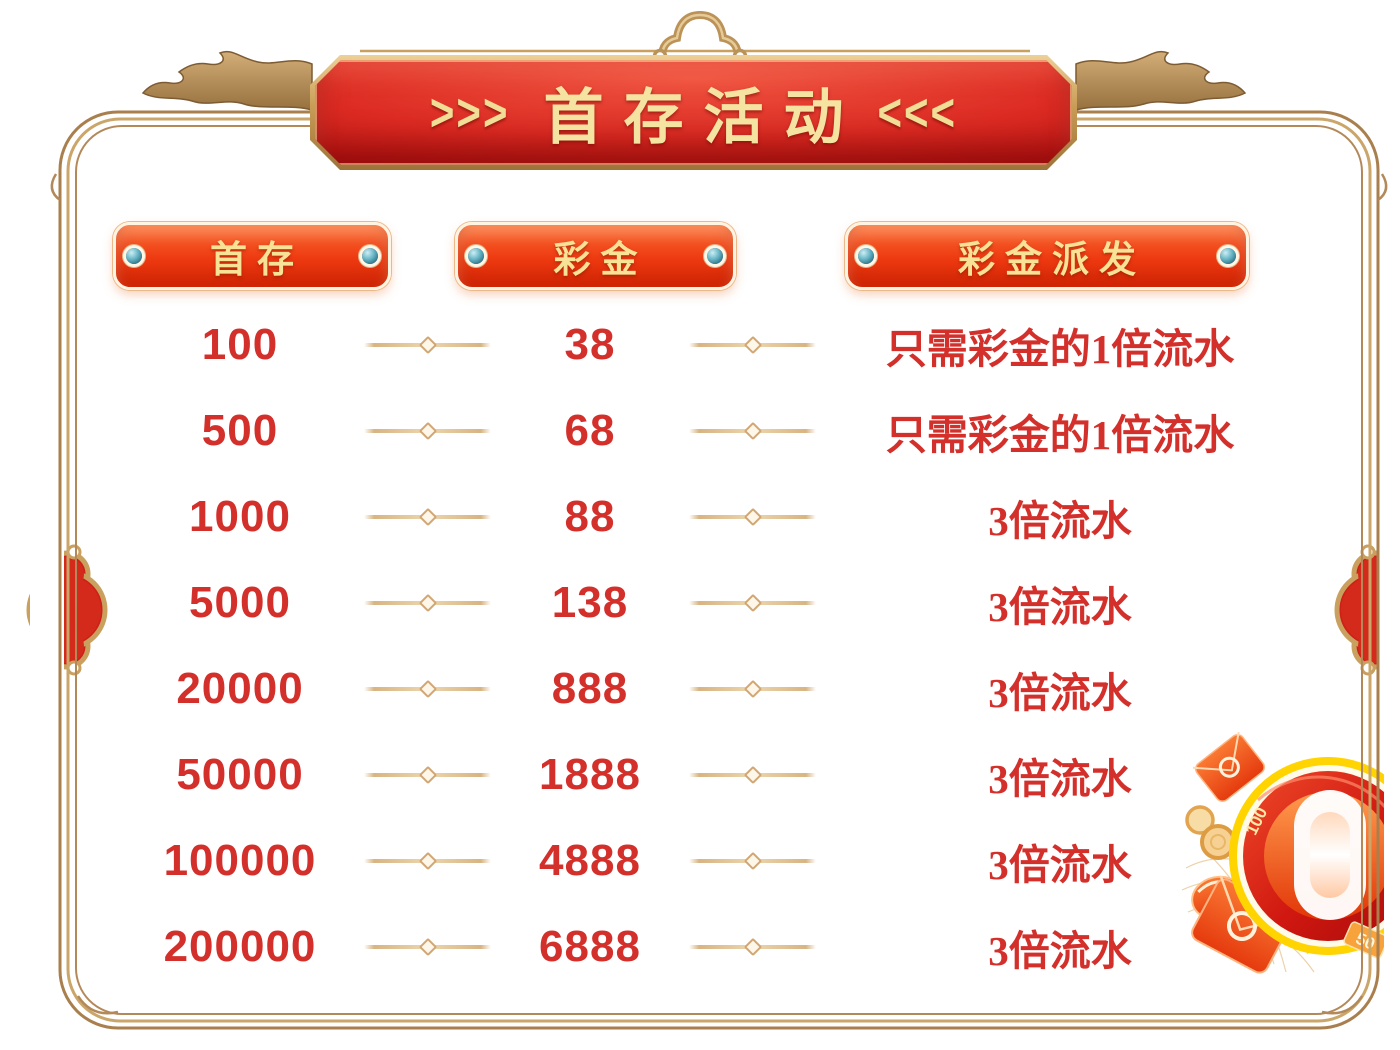 This screenshot has height=1050, width=1400. Describe the element at coordinates (240, 516) in the screenshot. I see `deposit-value: 1000` at that location.